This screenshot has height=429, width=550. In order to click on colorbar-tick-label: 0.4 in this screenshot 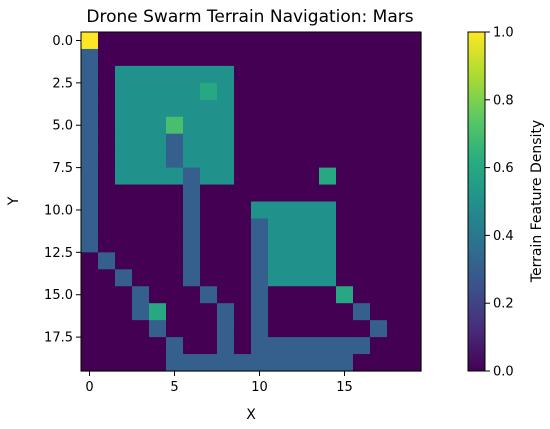, I will do `click(503, 236)`.